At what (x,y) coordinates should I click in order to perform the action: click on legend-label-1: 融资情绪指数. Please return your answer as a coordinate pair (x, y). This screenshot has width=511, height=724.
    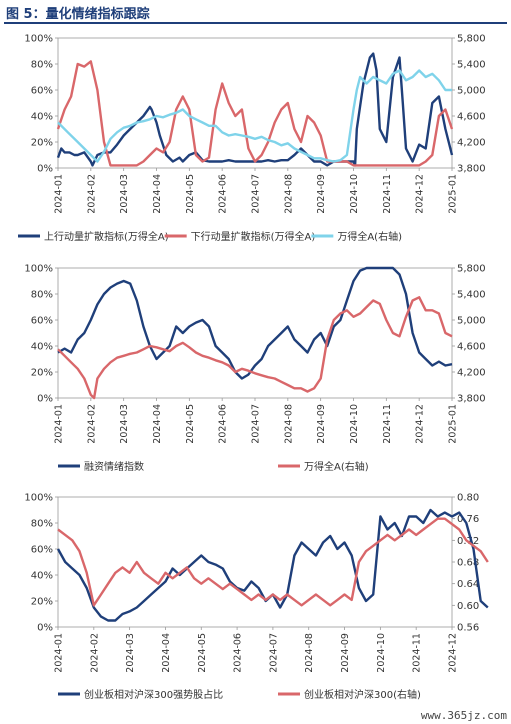
    Looking at the image, I should click on (114, 466).